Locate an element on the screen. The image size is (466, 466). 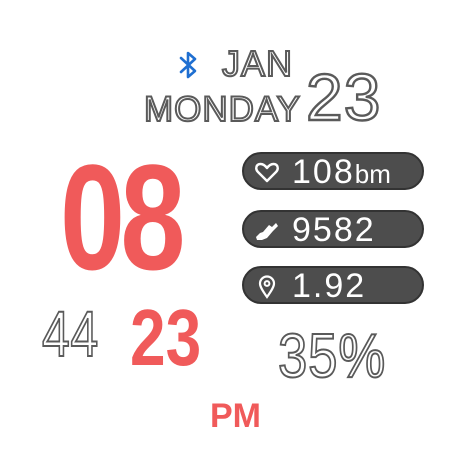
hour-display: 08 is located at coordinates (122, 217).